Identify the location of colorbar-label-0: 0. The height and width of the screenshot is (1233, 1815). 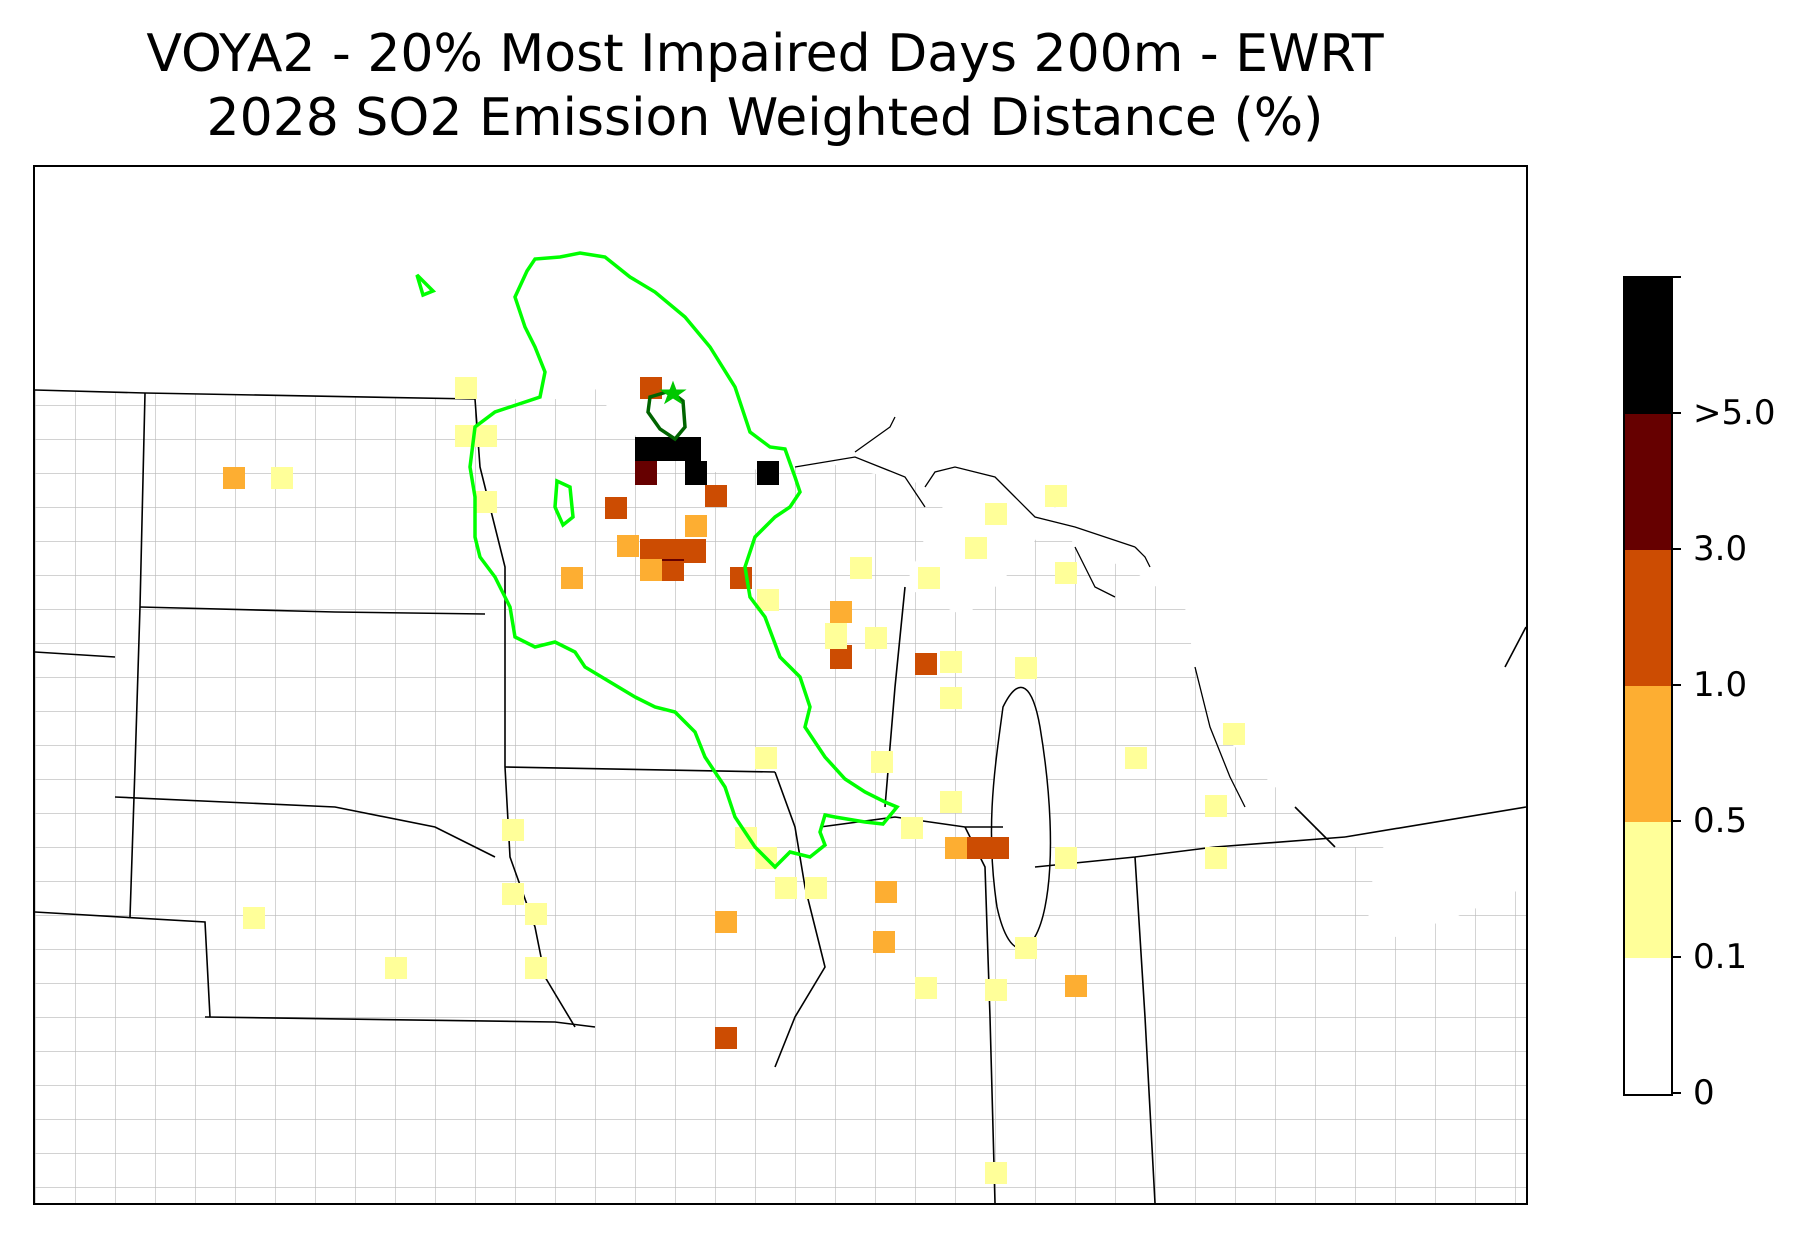
(1704, 1093).